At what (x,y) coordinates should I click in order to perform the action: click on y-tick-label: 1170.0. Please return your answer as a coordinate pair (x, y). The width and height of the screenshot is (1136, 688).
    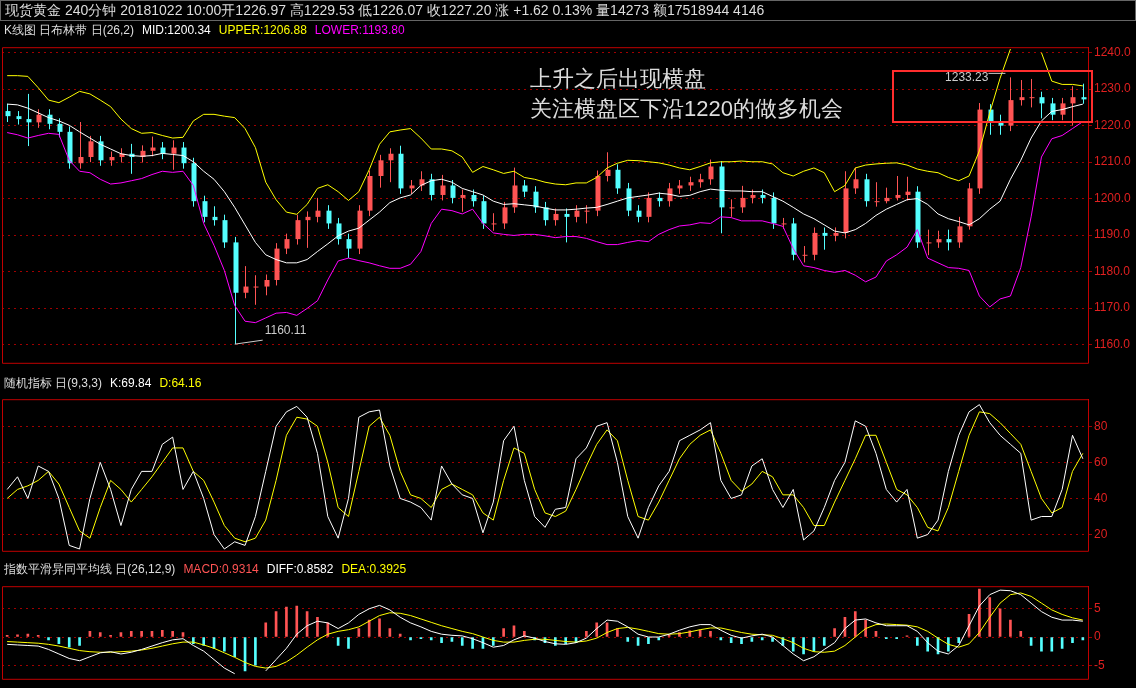
    Looking at the image, I should click on (1112, 307).